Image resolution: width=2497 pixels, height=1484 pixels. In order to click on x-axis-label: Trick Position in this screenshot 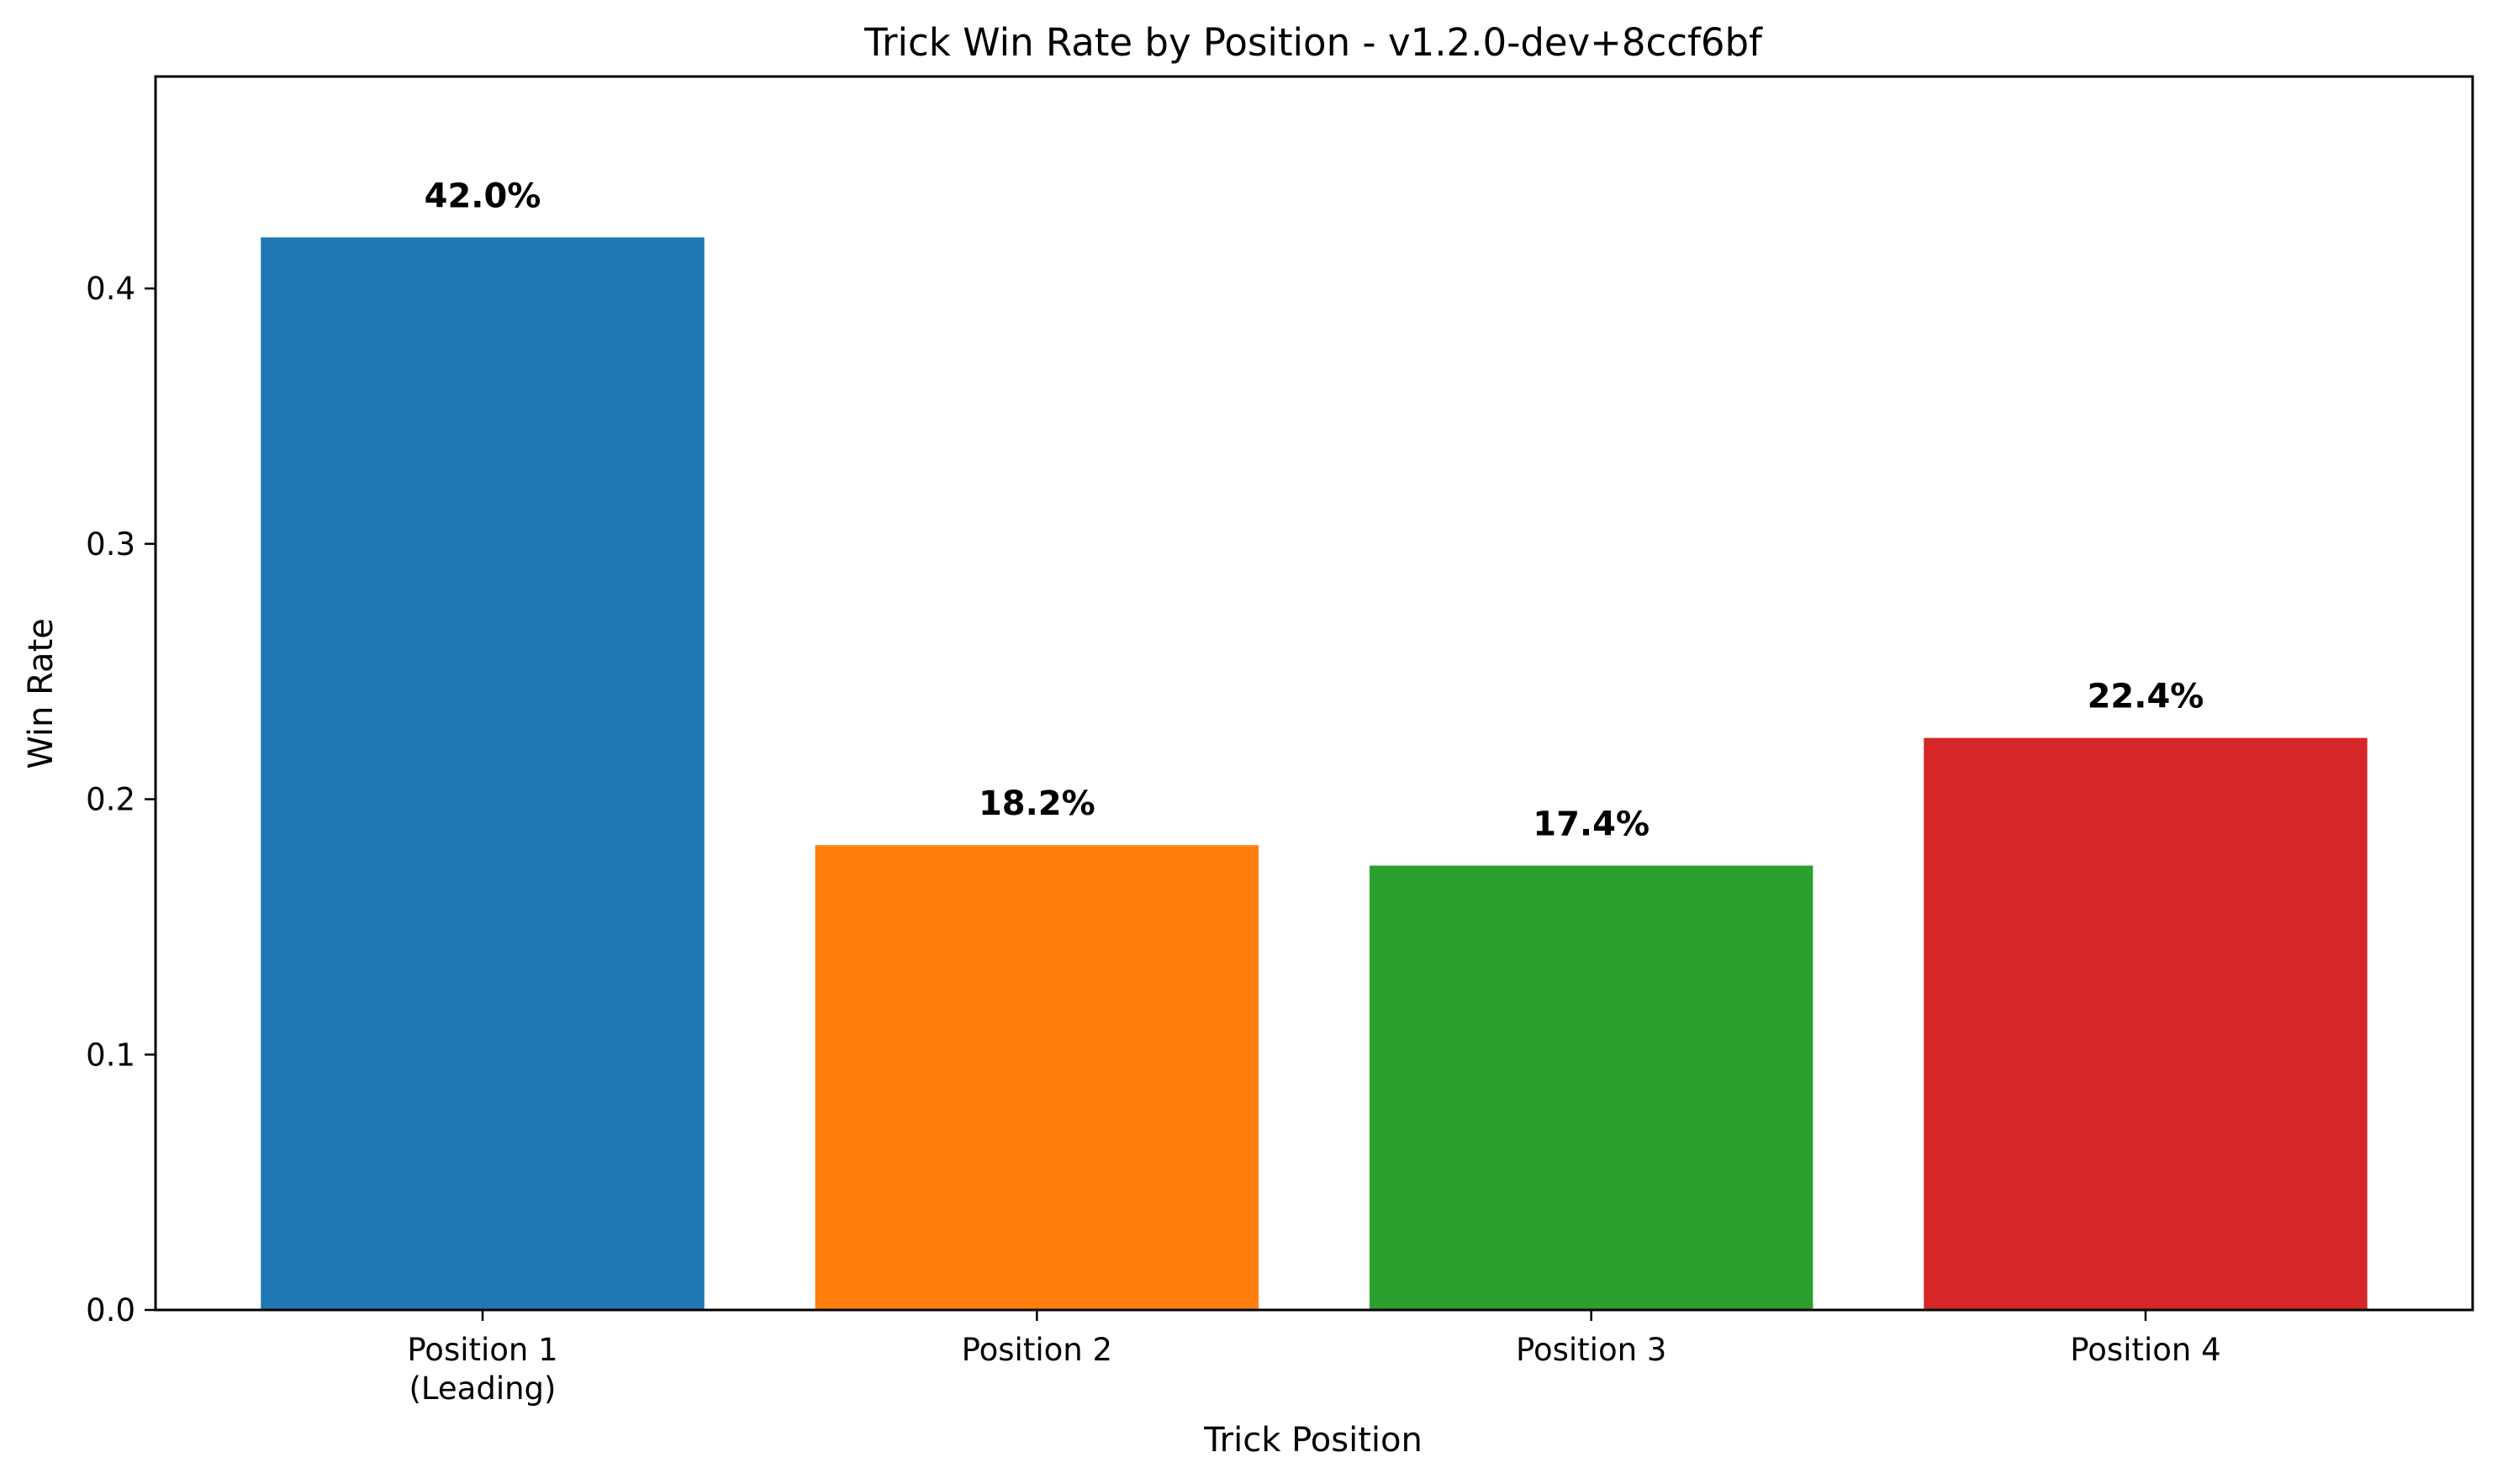, I will do `click(1313, 1440)`.